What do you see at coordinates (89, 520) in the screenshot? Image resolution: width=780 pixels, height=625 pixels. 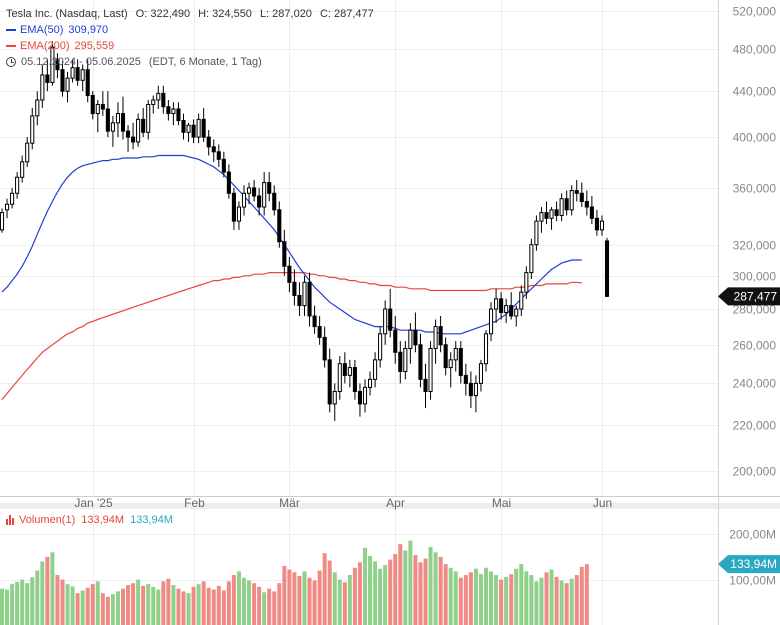 I see `volume-legend: Volumen(1) 133,94M 133,94M` at bounding box center [89, 520].